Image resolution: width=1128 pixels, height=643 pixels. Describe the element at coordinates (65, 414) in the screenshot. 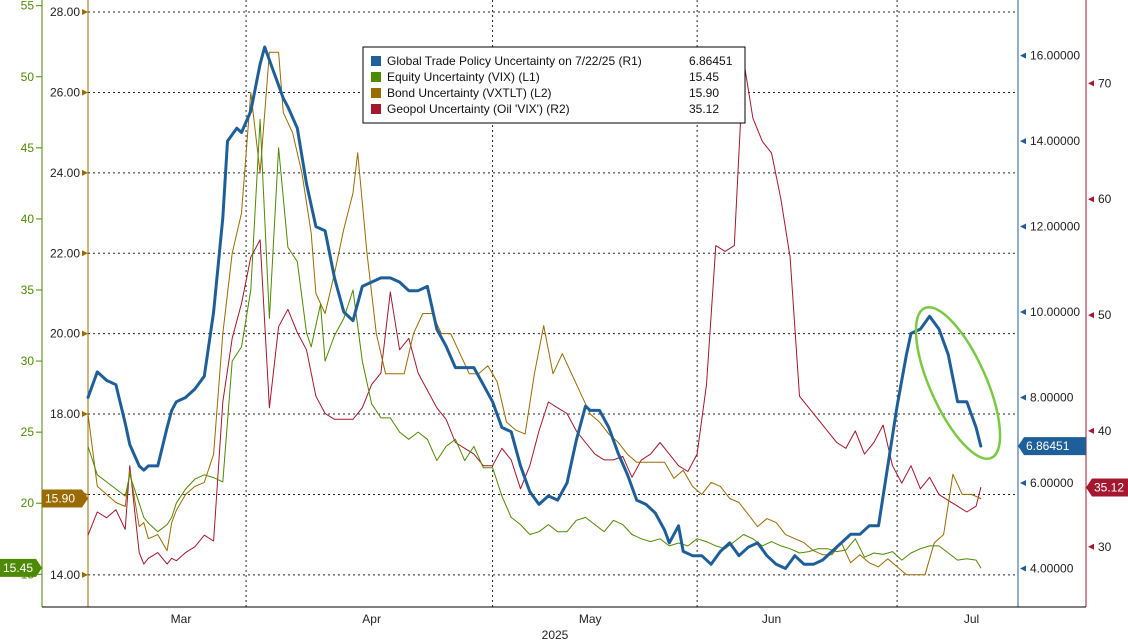

I see `l2-tick-label-2: 18.00` at that location.